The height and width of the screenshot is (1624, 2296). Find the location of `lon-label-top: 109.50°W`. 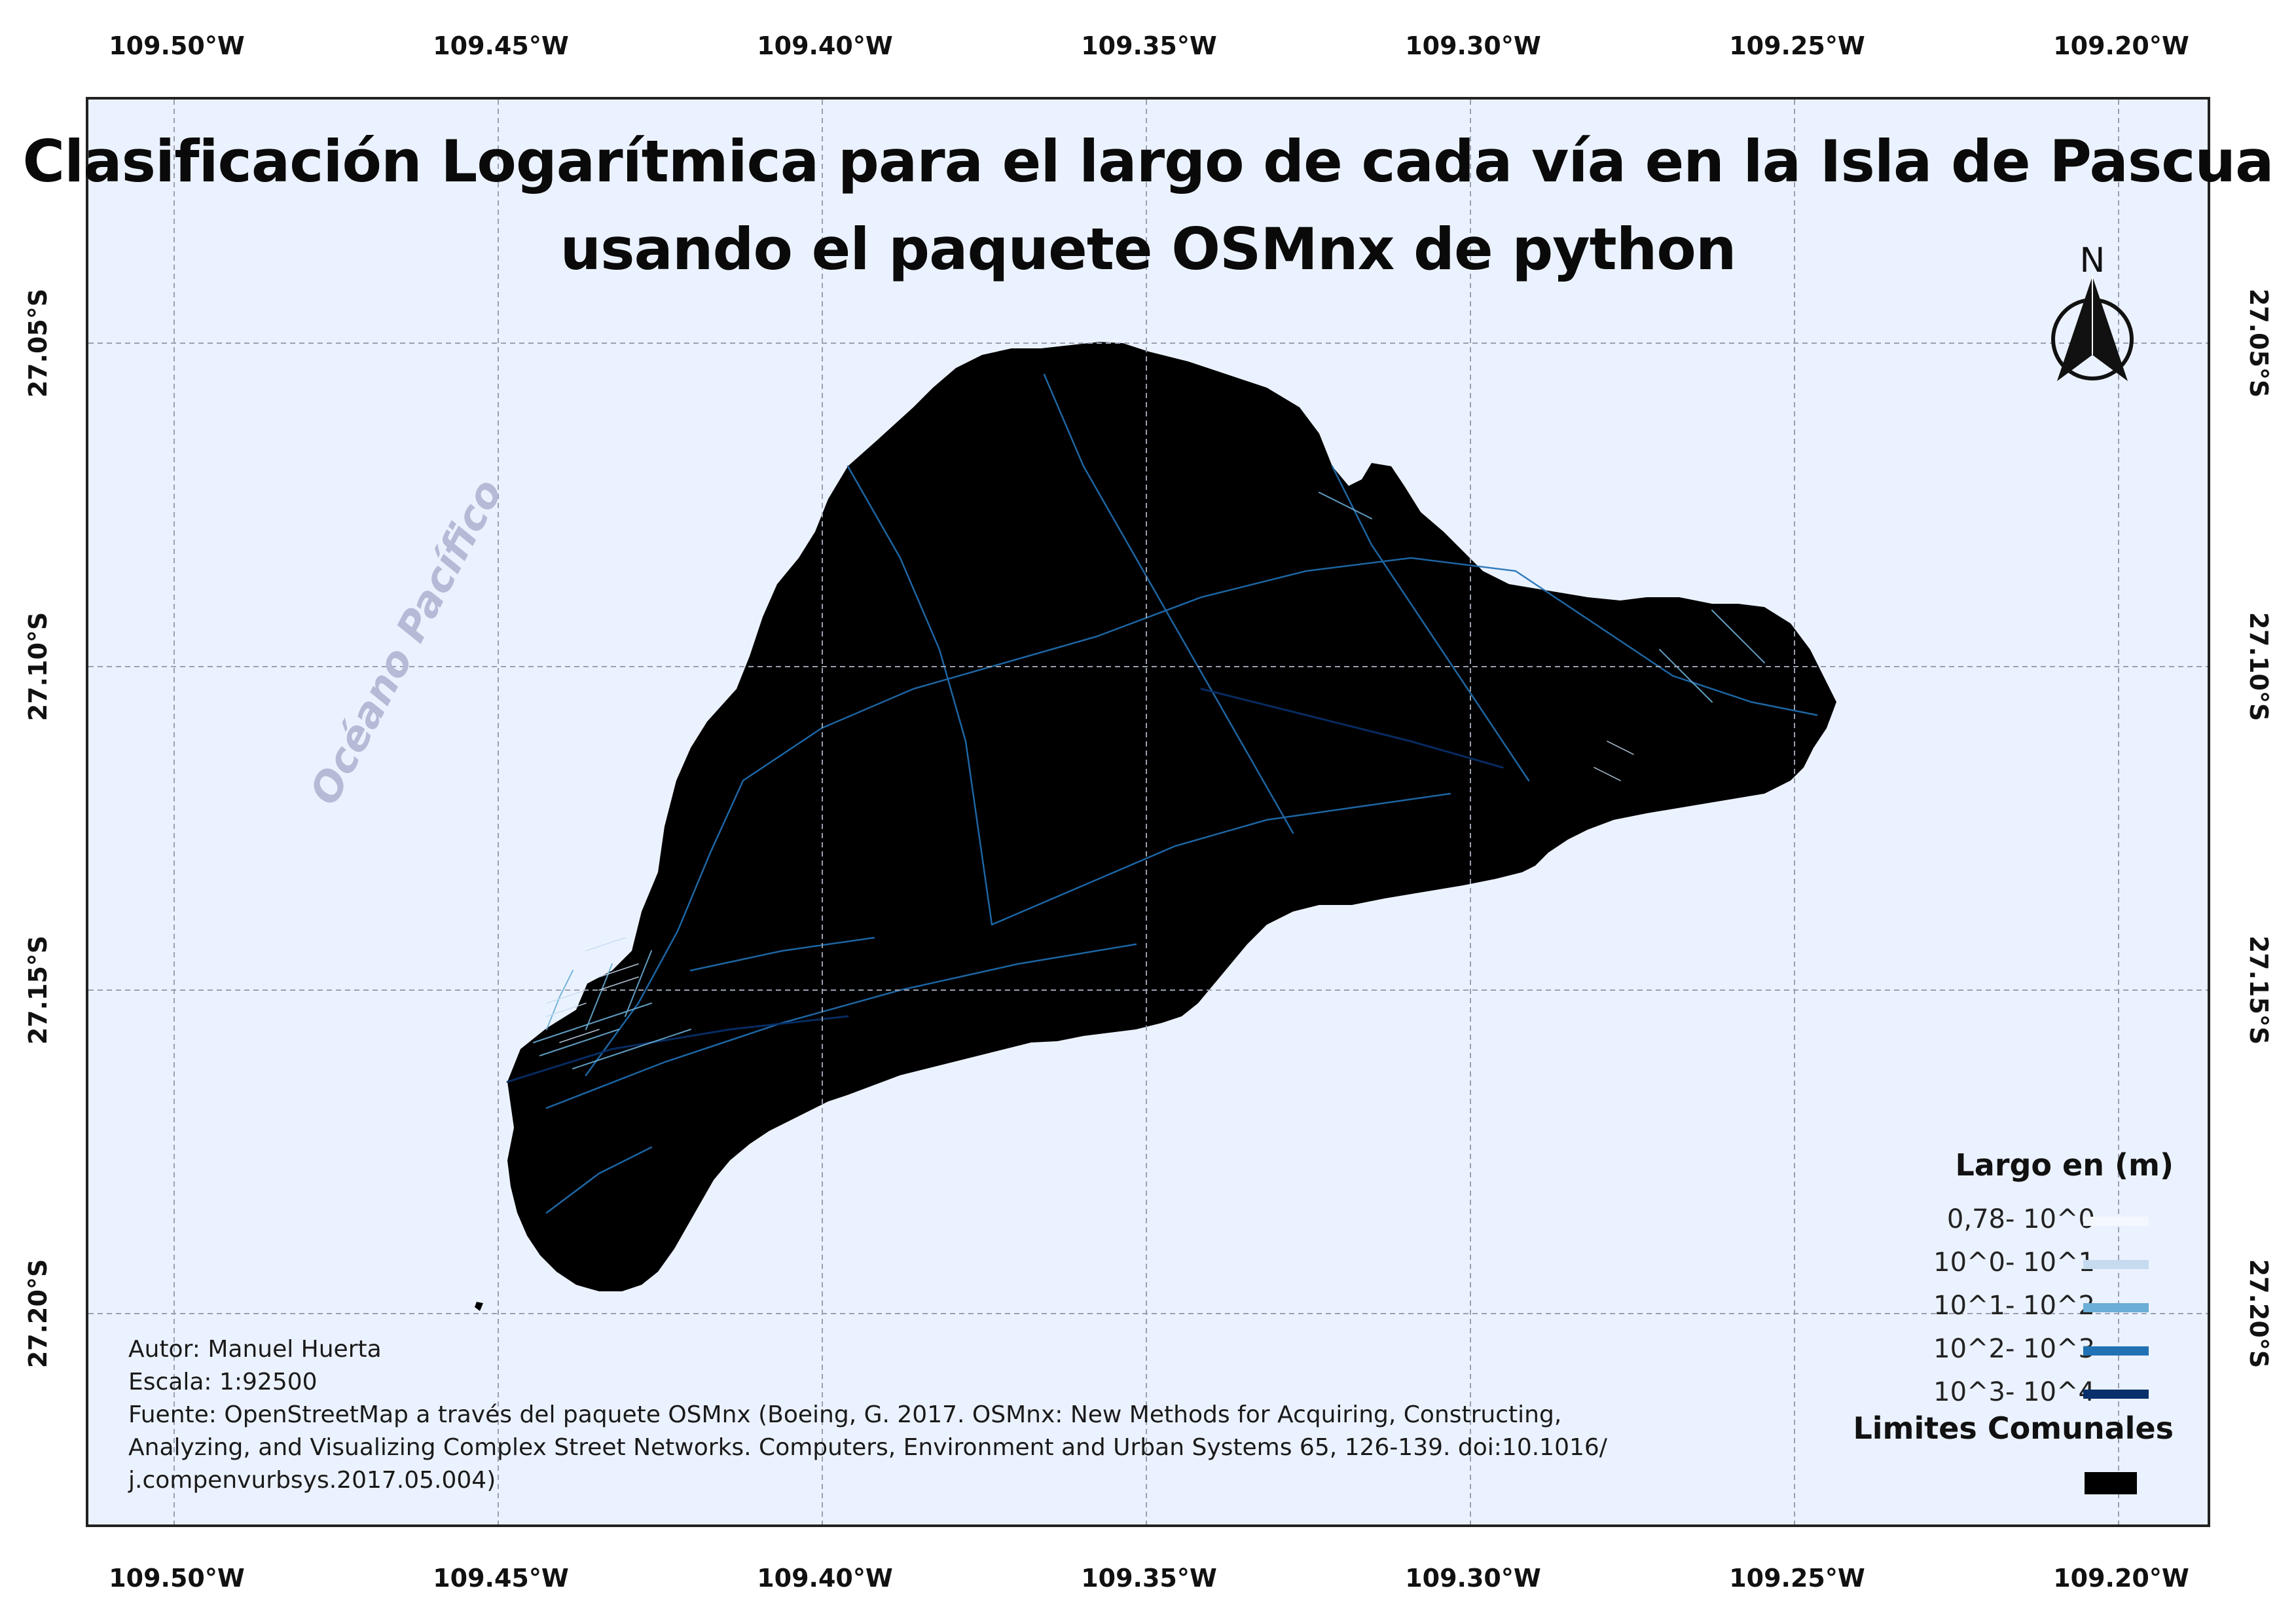

lon-label-top: 109.50°W is located at coordinates (177, 45).